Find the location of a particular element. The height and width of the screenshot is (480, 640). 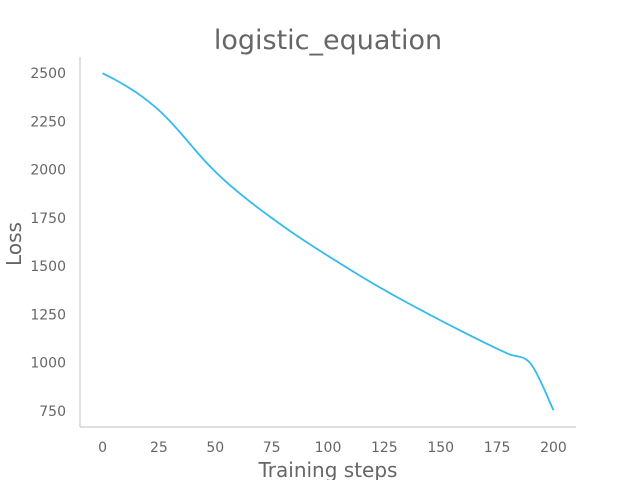

y-tick-label: 2250 is located at coordinates (48, 122).